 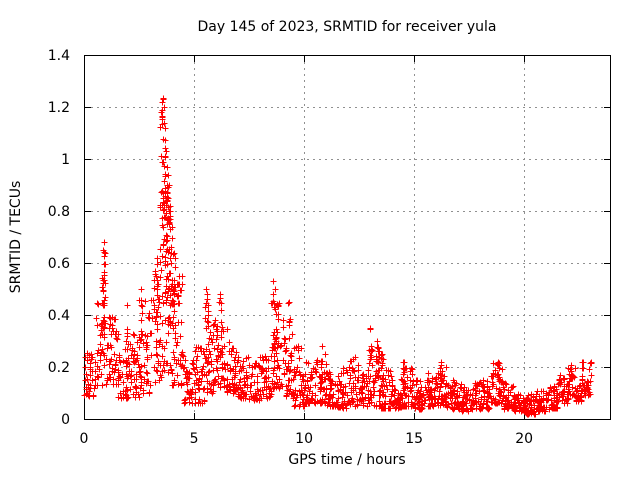 What do you see at coordinates (59, 212) in the screenshot?
I see `y-tick-label: 0.8` at bounding box center [59, 212].